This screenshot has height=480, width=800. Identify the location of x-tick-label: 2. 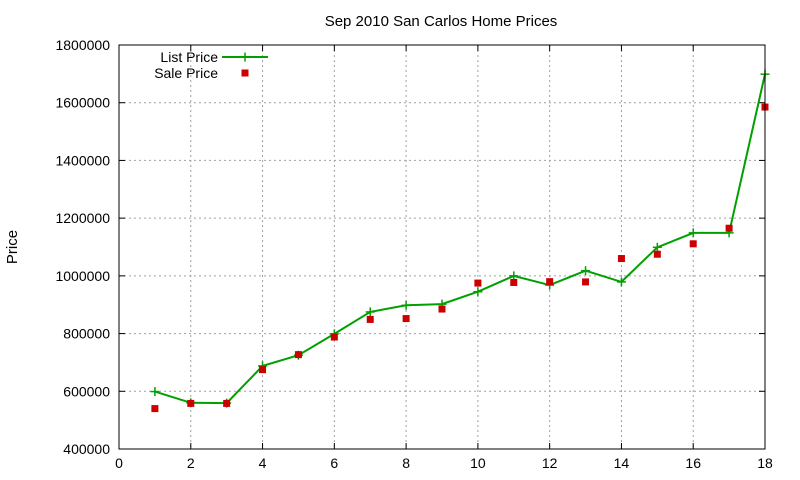
(191, 463).